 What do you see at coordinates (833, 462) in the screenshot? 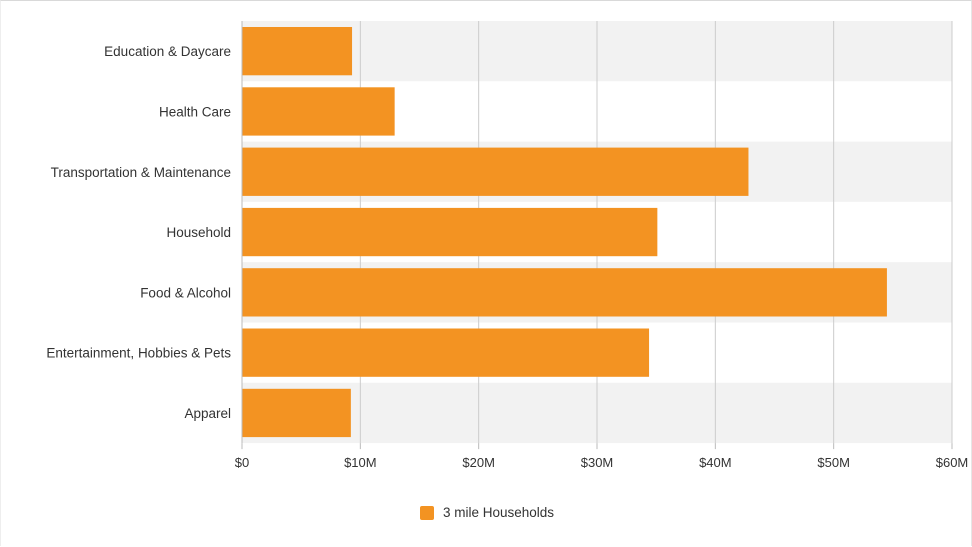
I see `x-tick-label: $50M` at bounding box center [833, 462].